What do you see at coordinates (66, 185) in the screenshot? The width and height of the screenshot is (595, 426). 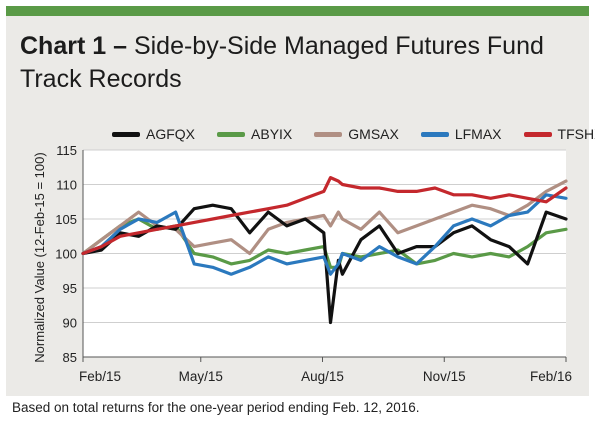 I see `y-tick-label: 110` at bounding box center [66, 185].